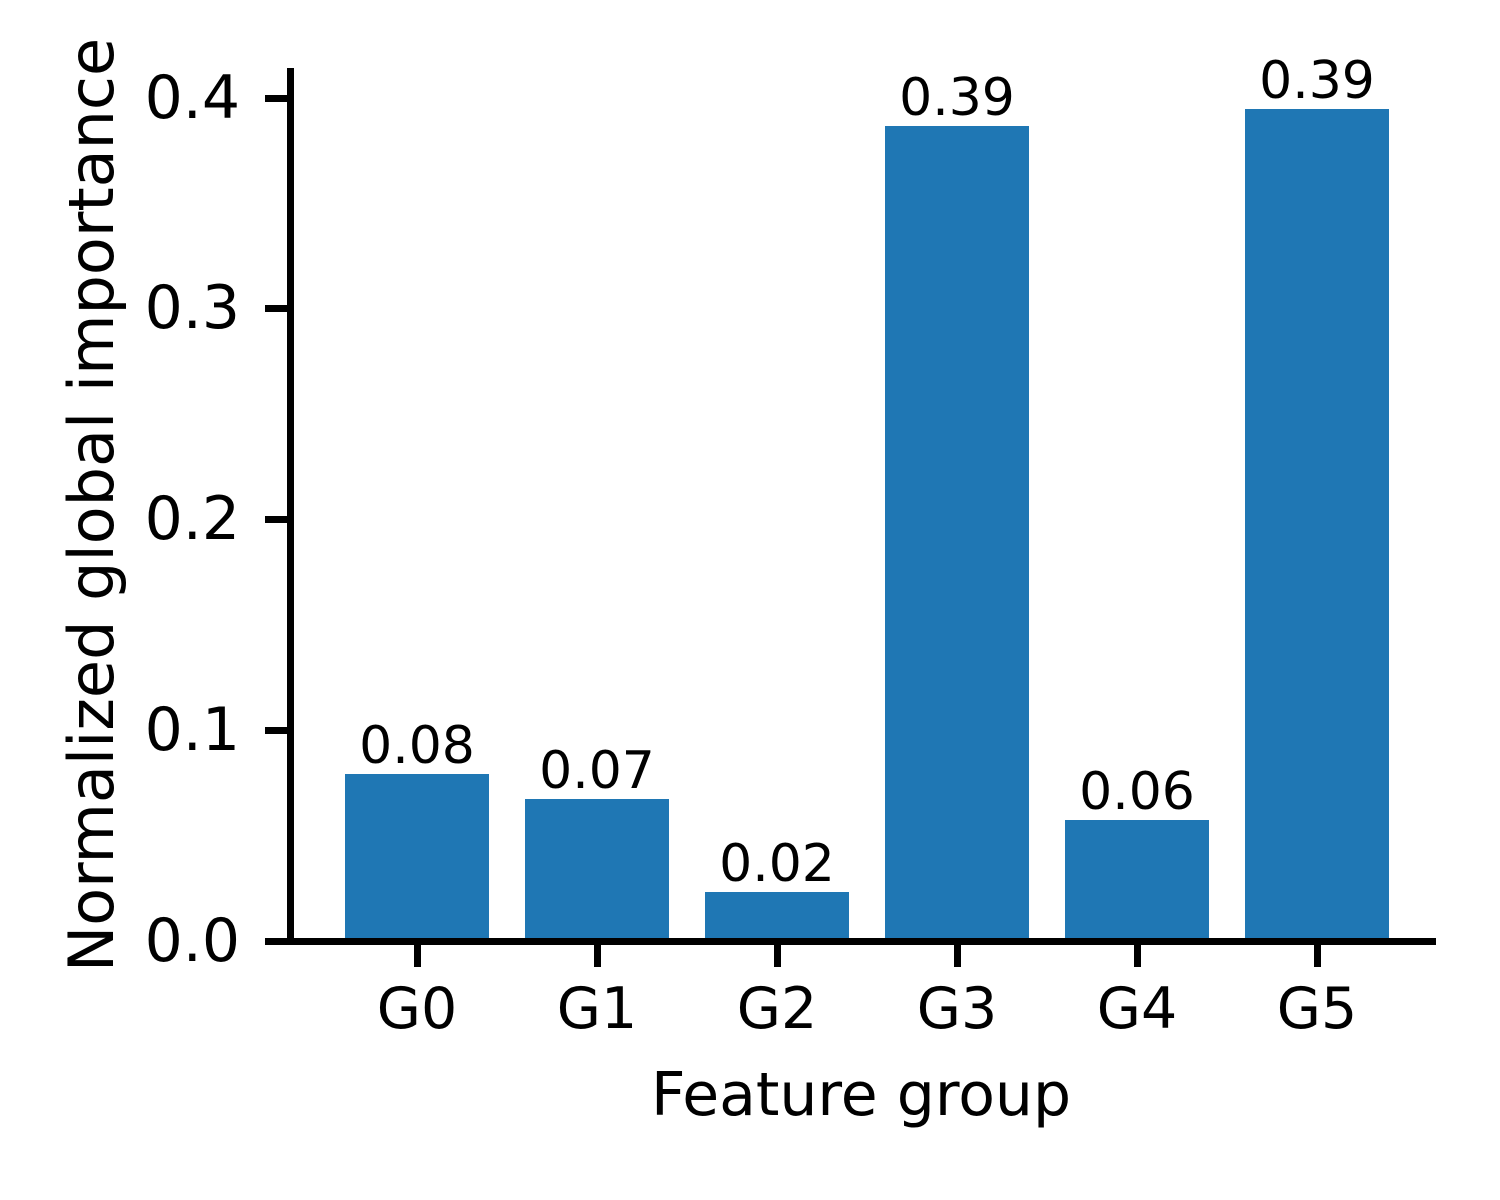  I want to click on x-tick-label: G4, so click(1137, 1009).